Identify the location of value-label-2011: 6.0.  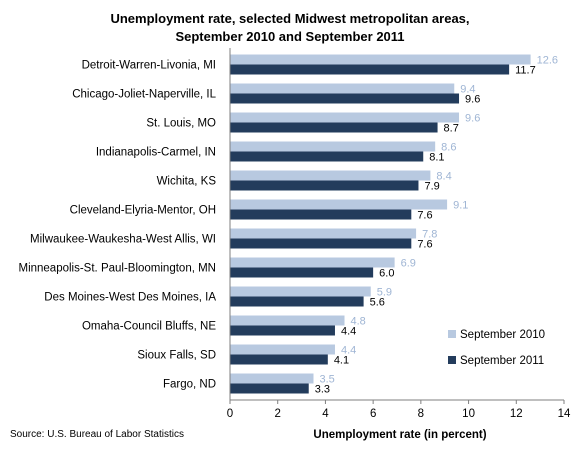
(386, 274).